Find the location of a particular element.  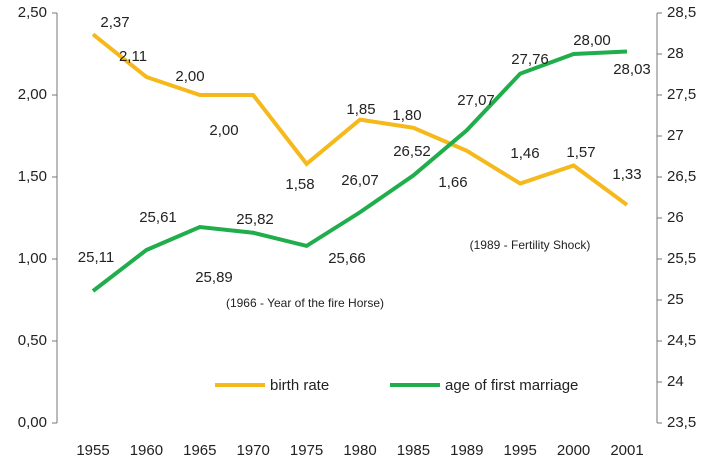

y2-tick-label: 28 is located at coordinates (675, 53).